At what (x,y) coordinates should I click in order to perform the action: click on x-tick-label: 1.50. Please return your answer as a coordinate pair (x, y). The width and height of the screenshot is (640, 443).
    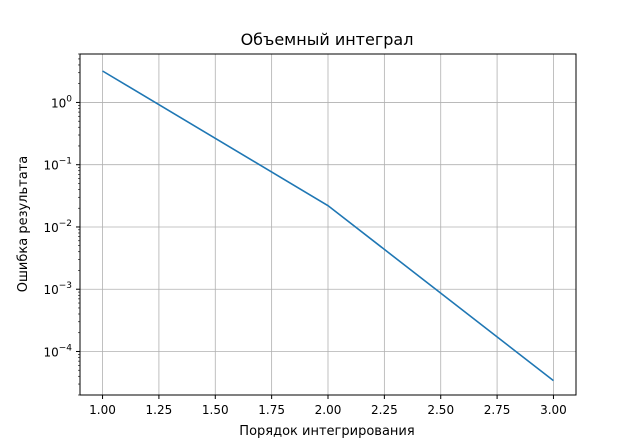
    Looking at the image, I should click on (215, 410).